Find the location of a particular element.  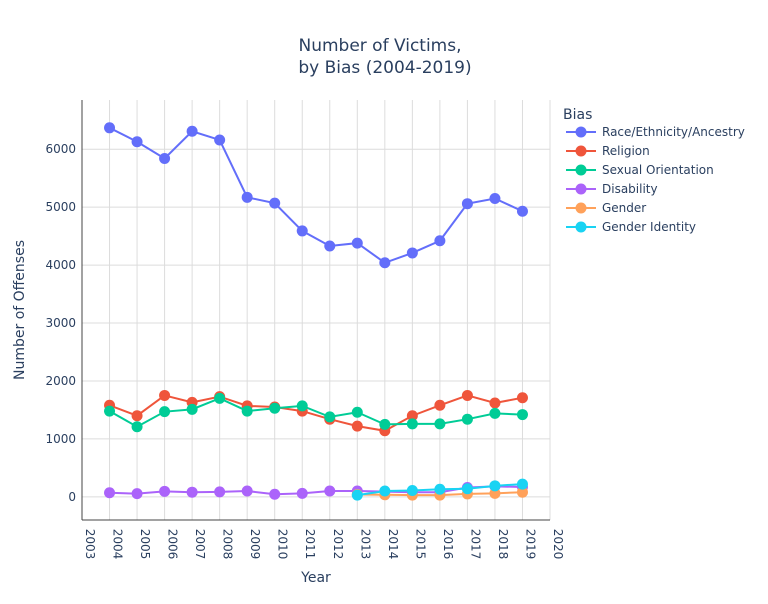

y-tick-label: 2000 is located at coordinates (60, 381).